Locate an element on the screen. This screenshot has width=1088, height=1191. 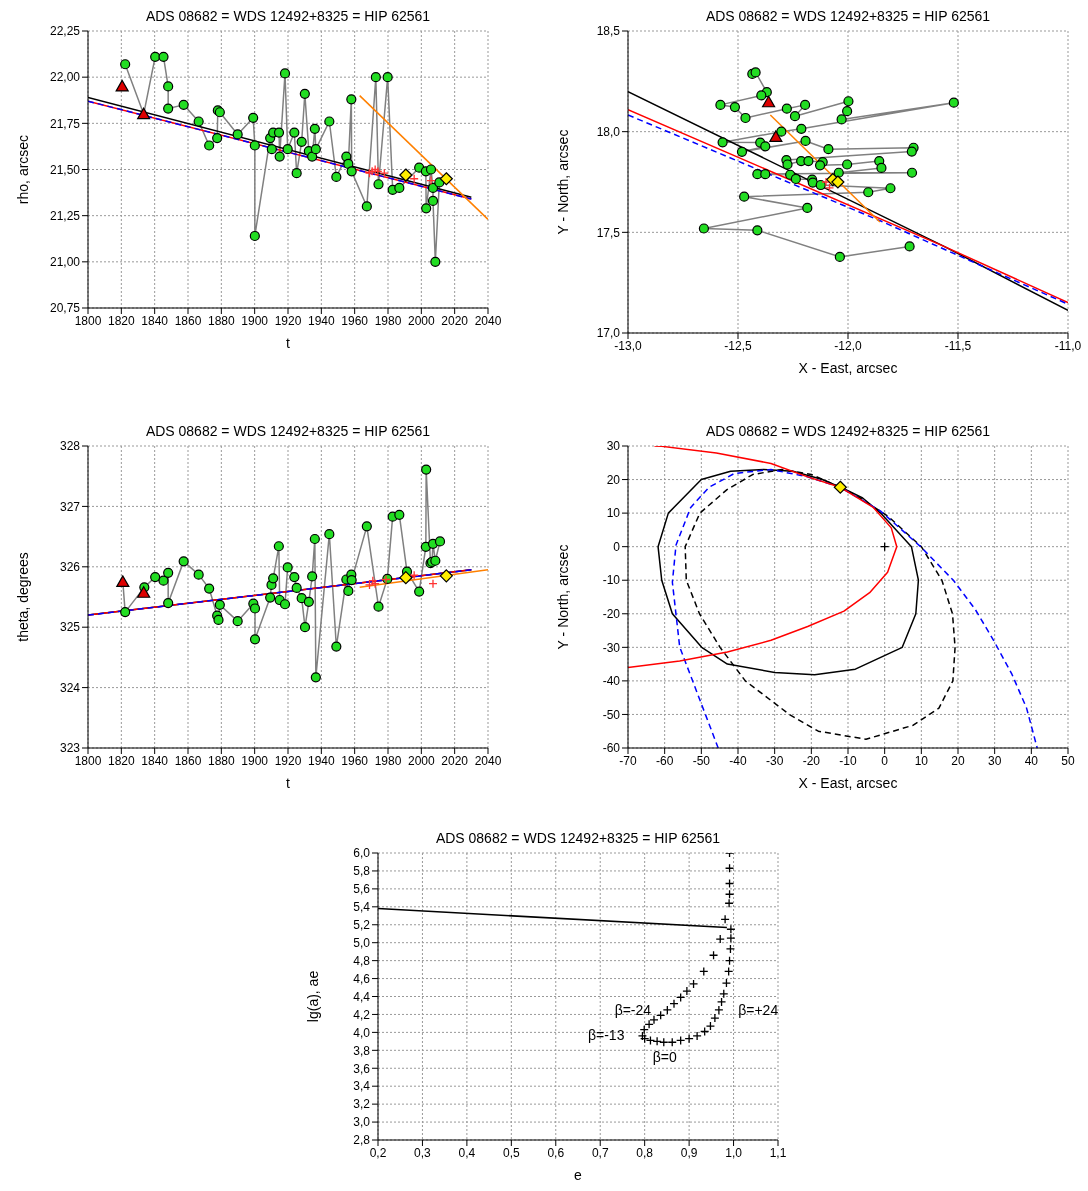
y-tick-label: 5,8 is located at coordinates (362, 871).